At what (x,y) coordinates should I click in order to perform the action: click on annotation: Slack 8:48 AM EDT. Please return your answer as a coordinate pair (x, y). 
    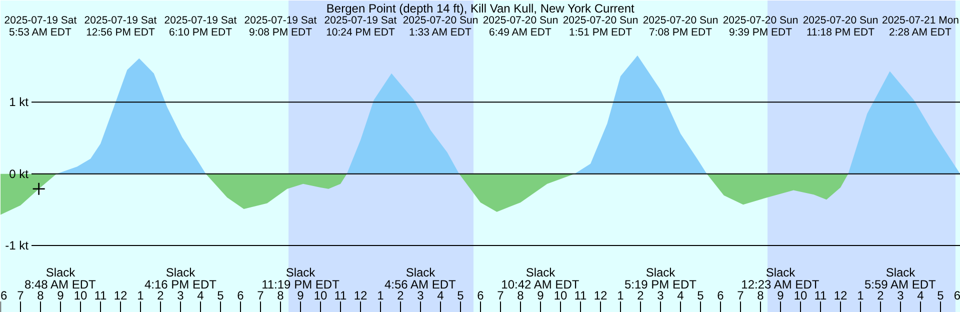
    Looking at the image, I should click on (60, 279).